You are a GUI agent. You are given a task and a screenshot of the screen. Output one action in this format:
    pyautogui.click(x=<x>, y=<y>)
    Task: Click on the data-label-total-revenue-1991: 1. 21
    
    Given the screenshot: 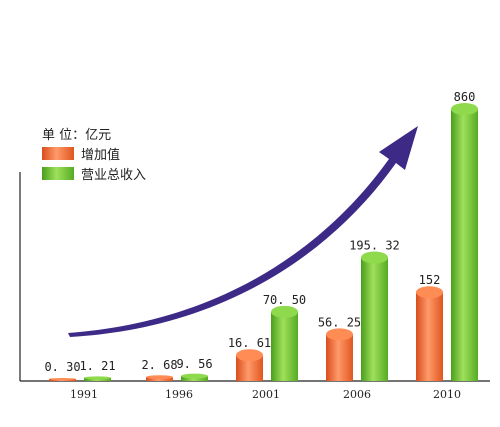 What is the action you would take?
    pyautogui.click(x=97, y=366)
    